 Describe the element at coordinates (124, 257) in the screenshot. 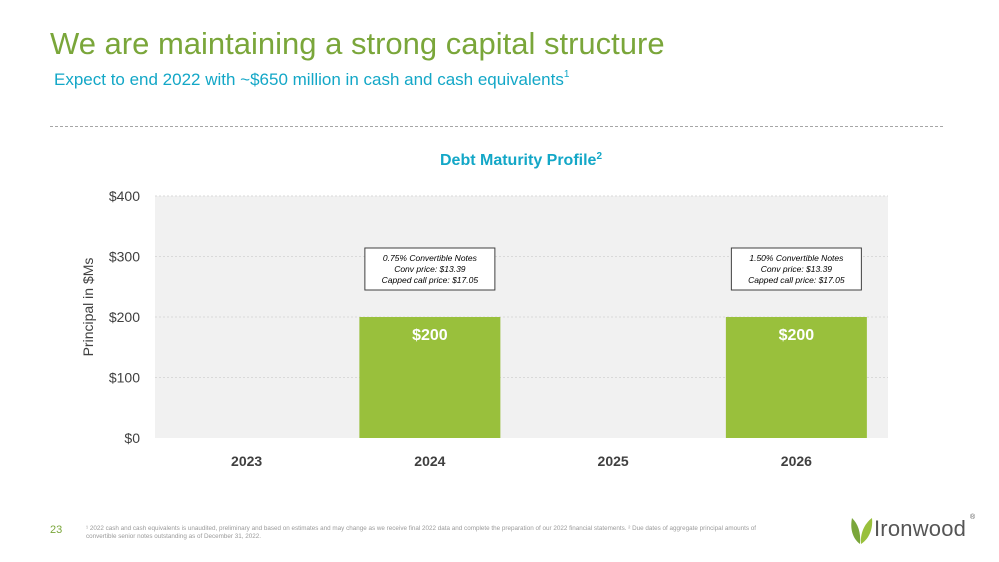

I see `y-tick-label: $300` at that location.